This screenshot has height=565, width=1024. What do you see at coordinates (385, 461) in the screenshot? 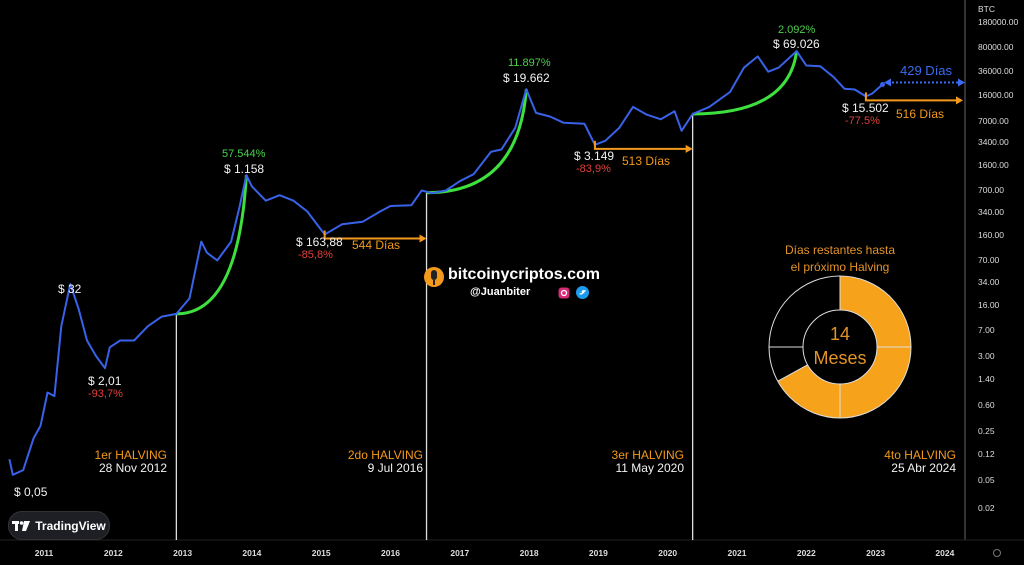
I see `halving-2-label: 2do HALVING 9 Jul 2016` at bounding box center [385, 461].